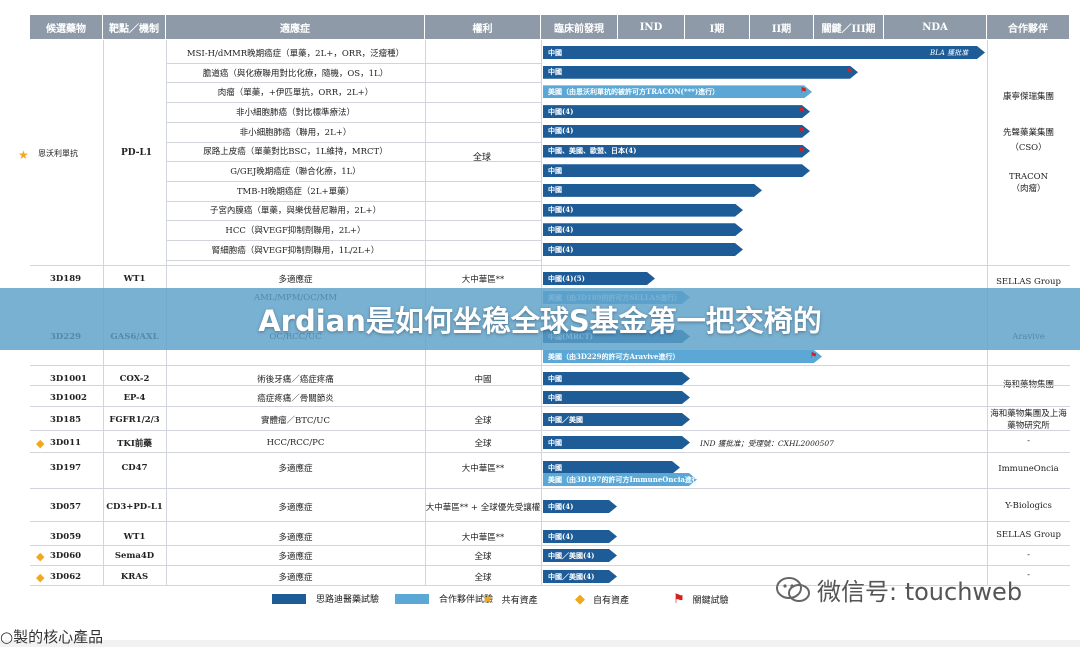 This screenshot has height=647, width=1080. What do you see at coordinates (444, 598) in the screenshot?
I see `legend-item: 合作夥伴試驗` at bounding box center [444, 598].